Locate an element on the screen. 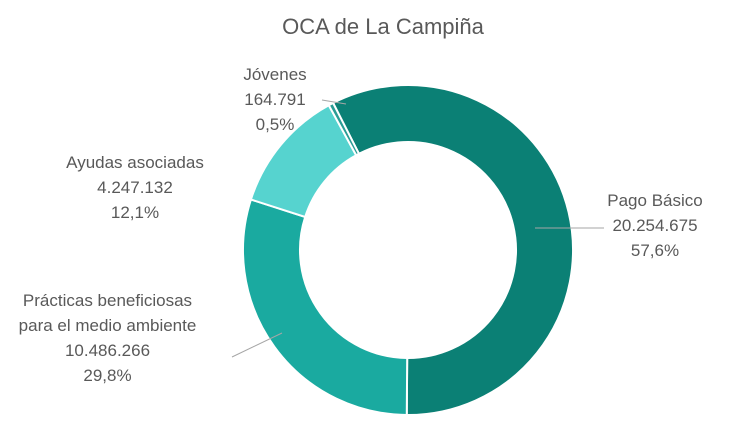 This screenshot has height=430, width=729. percent-label: 12,1% is located at coordinates (135, 212).